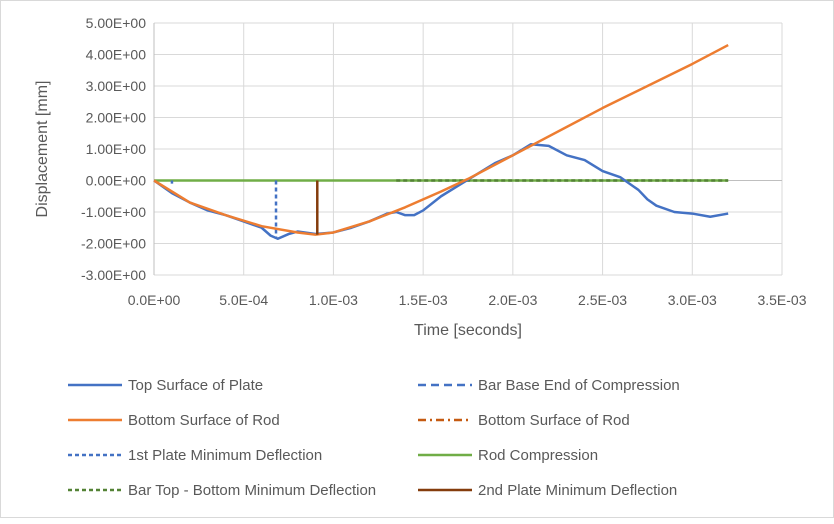 This screenshot has height=524, width=834. Describe the element at coordinates (116, 181) in the screenshot. I see `y-tick-label: 0.00E+00` at that location.